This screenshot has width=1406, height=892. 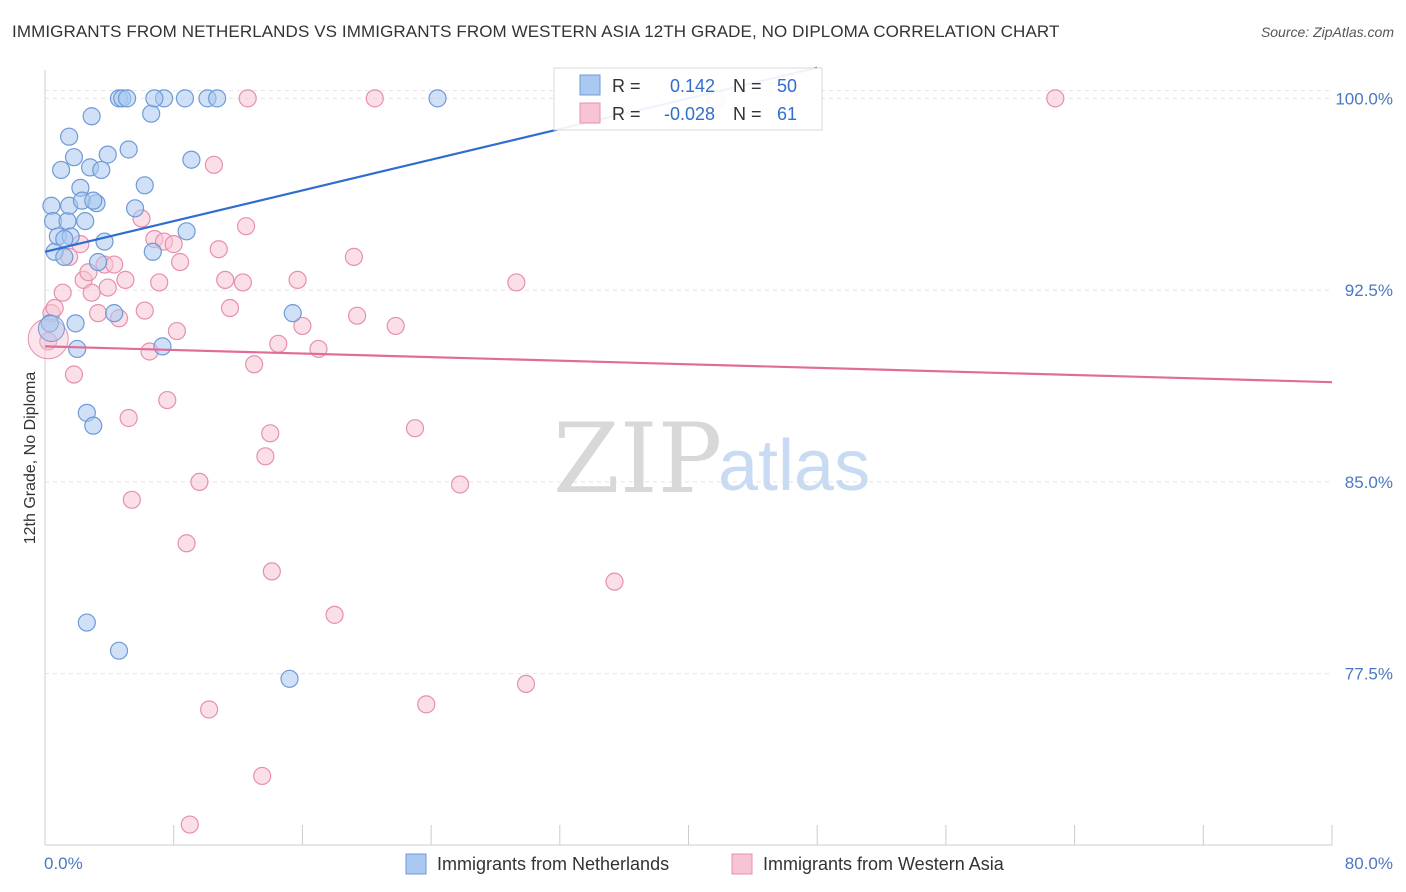 I want to click on stats-pink-r-label: R =, so click(x=626, y=114).